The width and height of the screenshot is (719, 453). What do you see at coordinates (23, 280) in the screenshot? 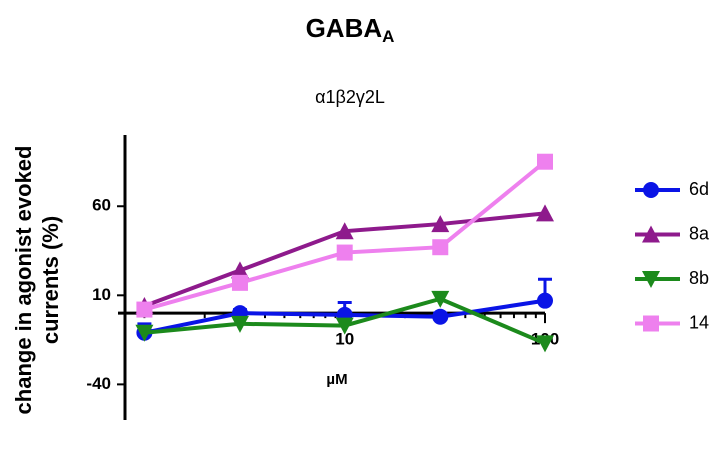
I see `y-axis-label-line: change in agonist evoked` at bounding box center [23, 280].